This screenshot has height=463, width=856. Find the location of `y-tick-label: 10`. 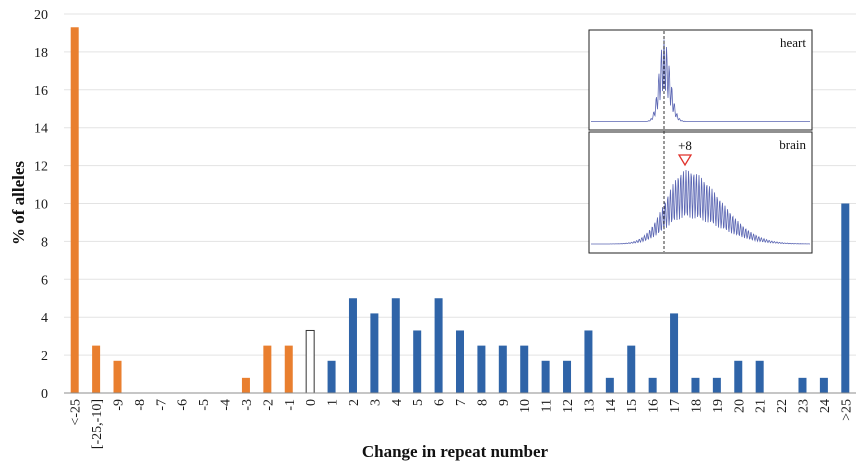

y-tick-label: 10 is located at coordinates (41, 205).